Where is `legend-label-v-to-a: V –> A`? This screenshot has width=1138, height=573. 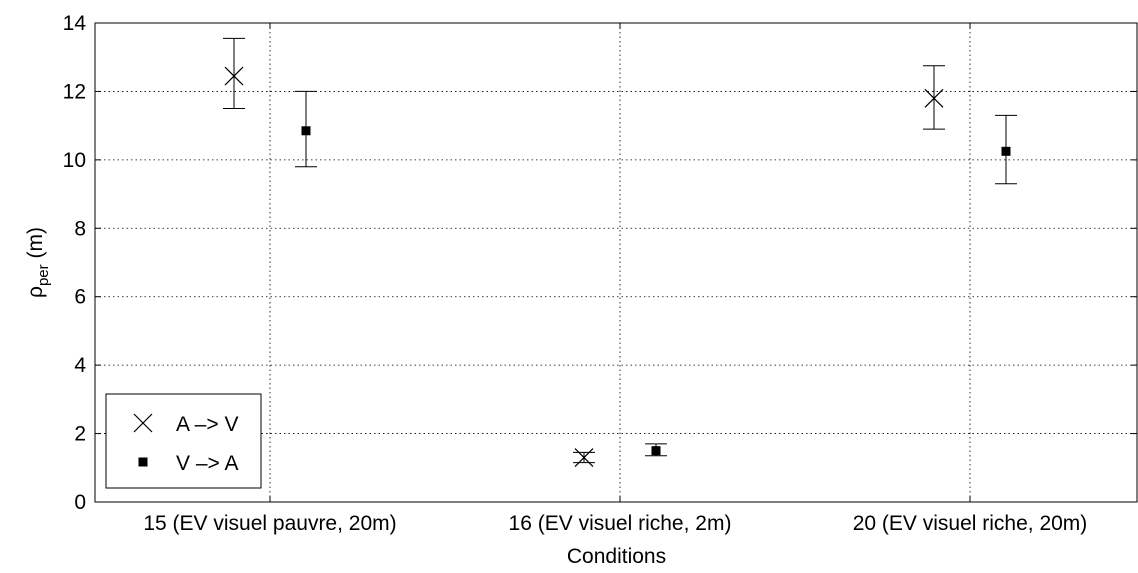
legend-label-v-to-a: V –> A is located at coordinates (207, 463).